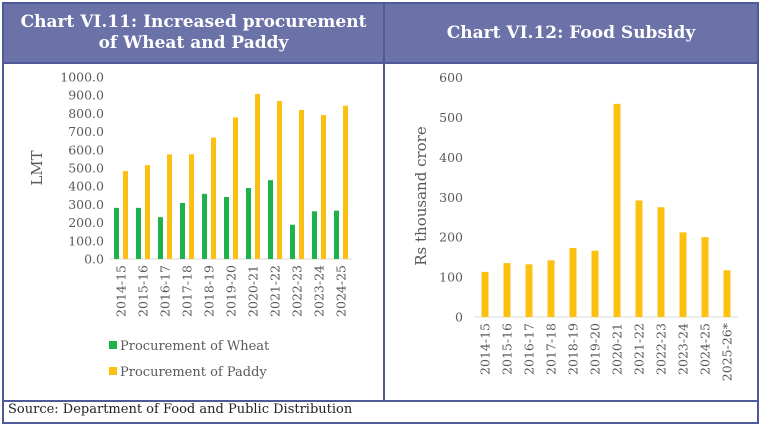  I want to click on procurement-ylabel: LMT, so click(37, 167).